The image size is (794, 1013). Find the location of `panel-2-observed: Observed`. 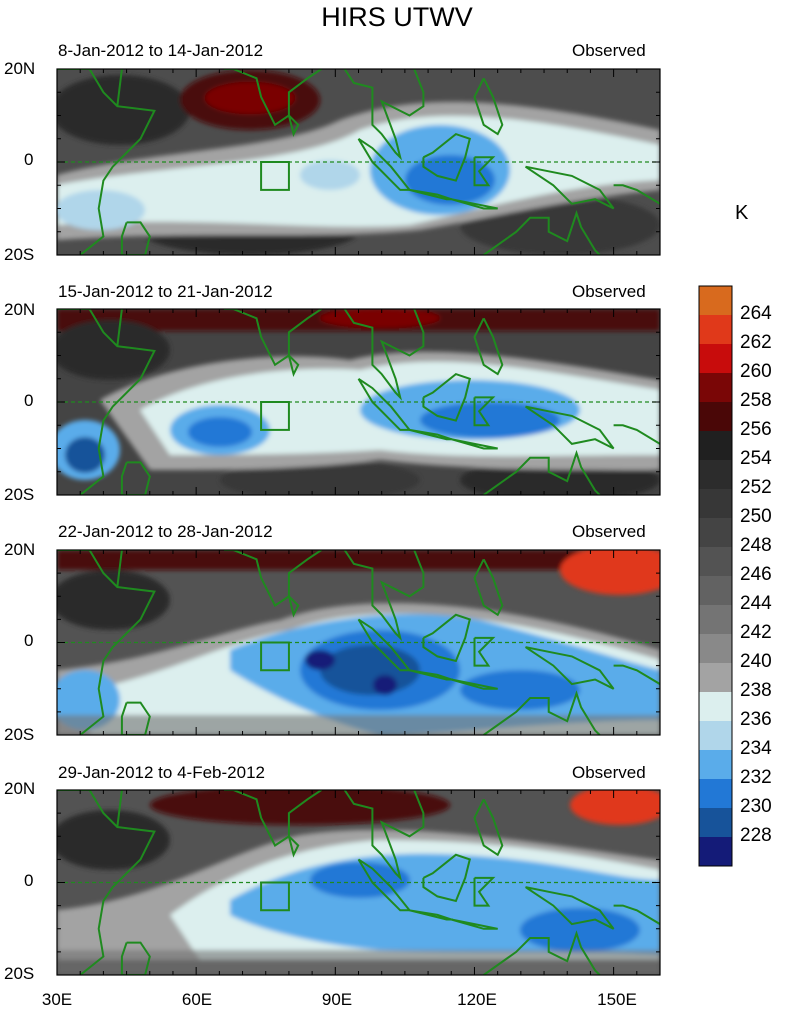

panel-2-observed: Observed is located at coordinates (609, 291).